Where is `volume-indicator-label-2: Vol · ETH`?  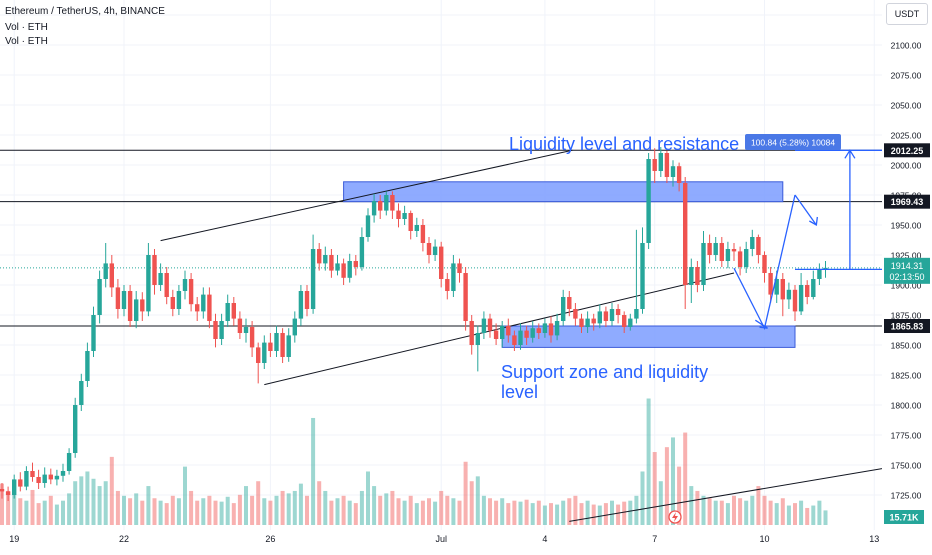
volume-indicator-label-2: Vol · ETH is located at coordinates (26, 41).